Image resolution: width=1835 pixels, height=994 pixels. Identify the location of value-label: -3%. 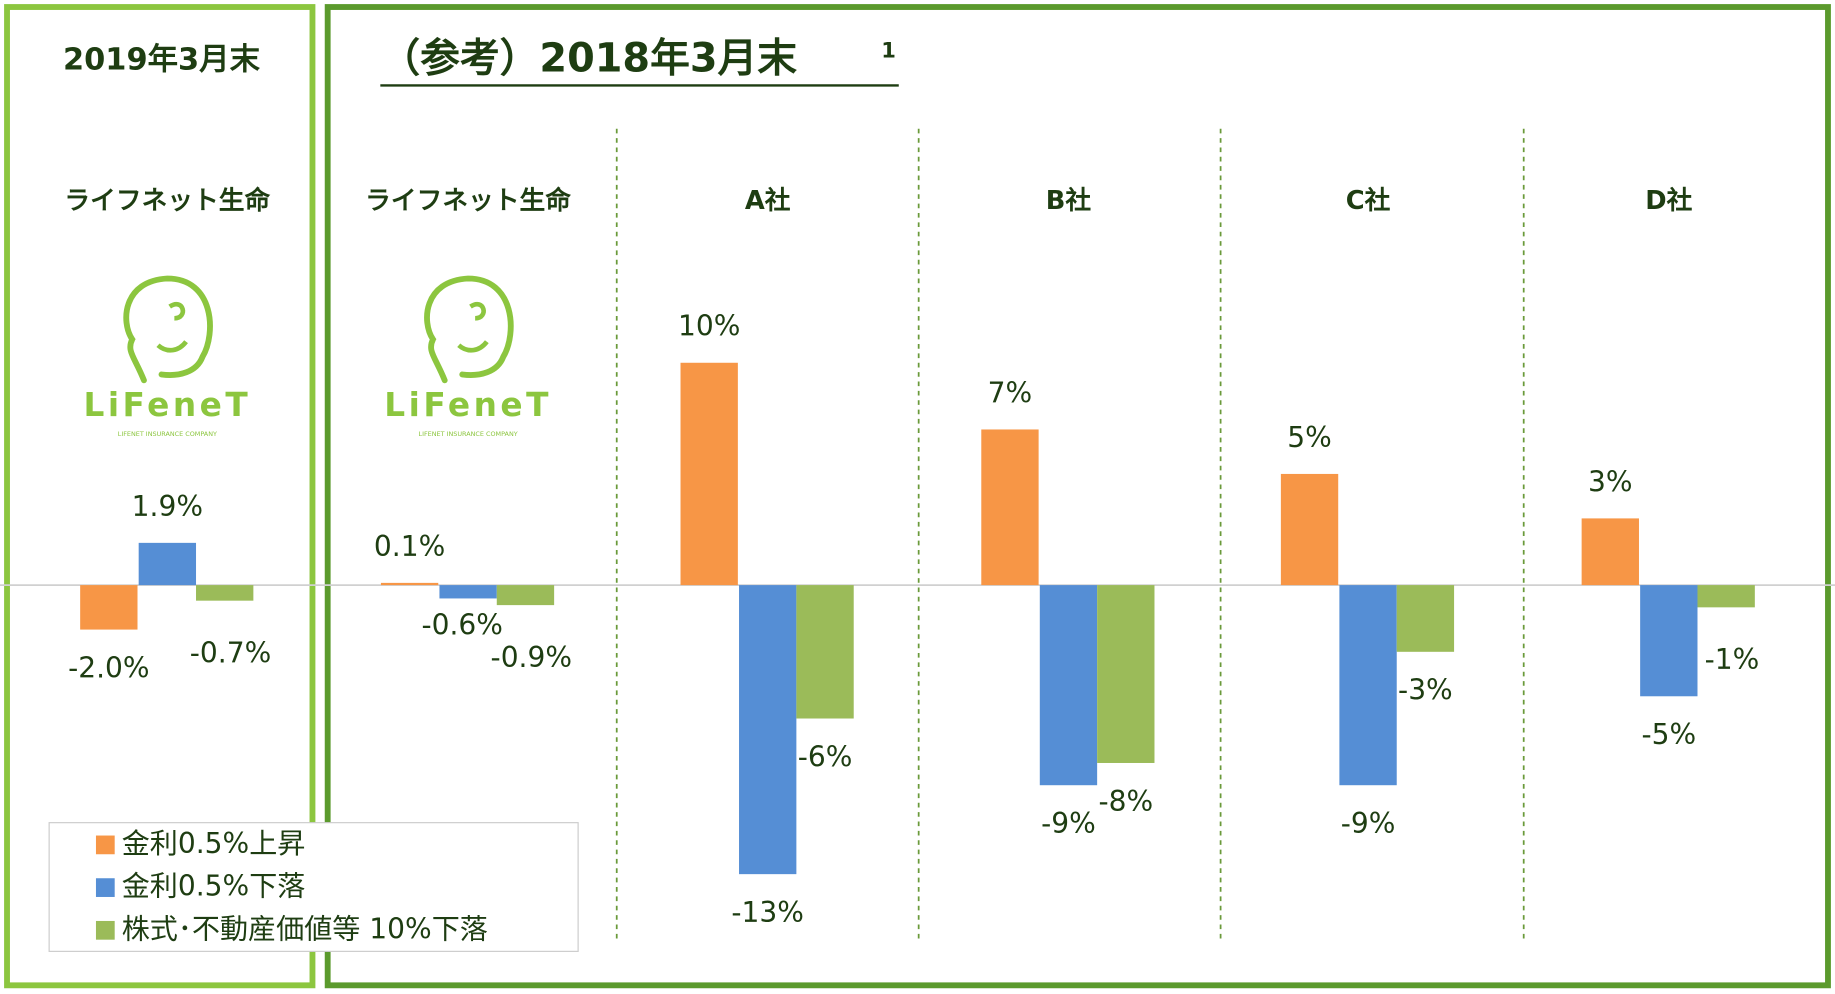
(1425, 690).